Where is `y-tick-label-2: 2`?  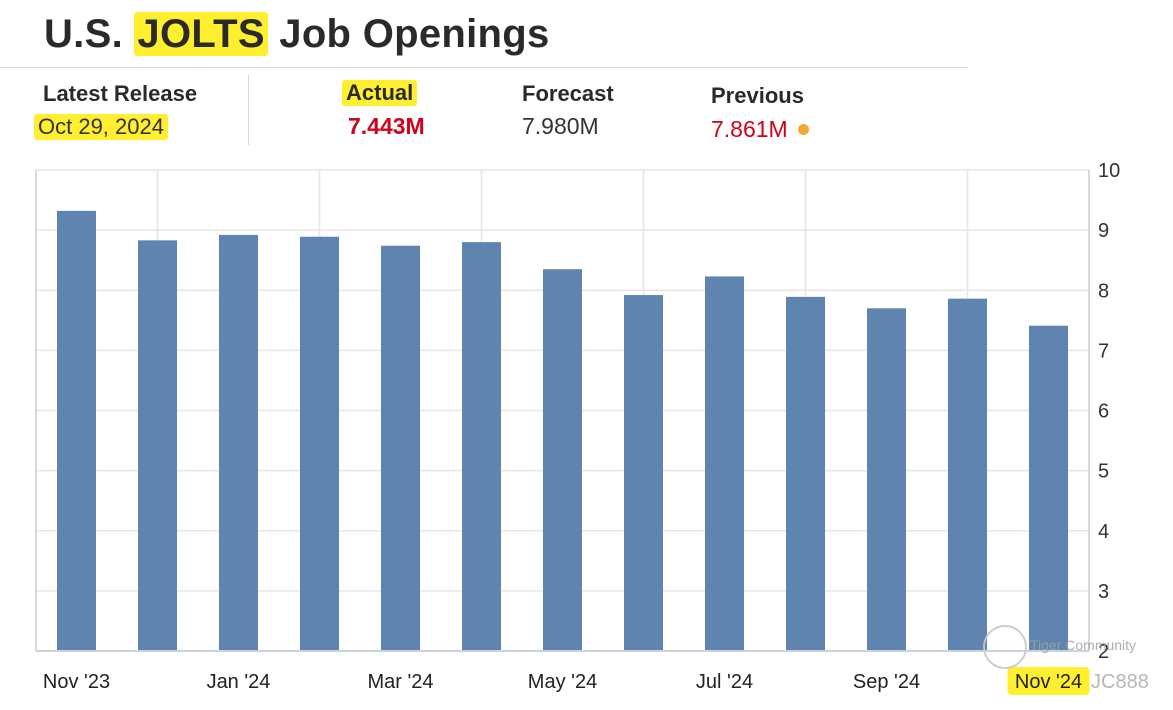 y-tick-label-2: 2 is located at coordinates (1103, 652).